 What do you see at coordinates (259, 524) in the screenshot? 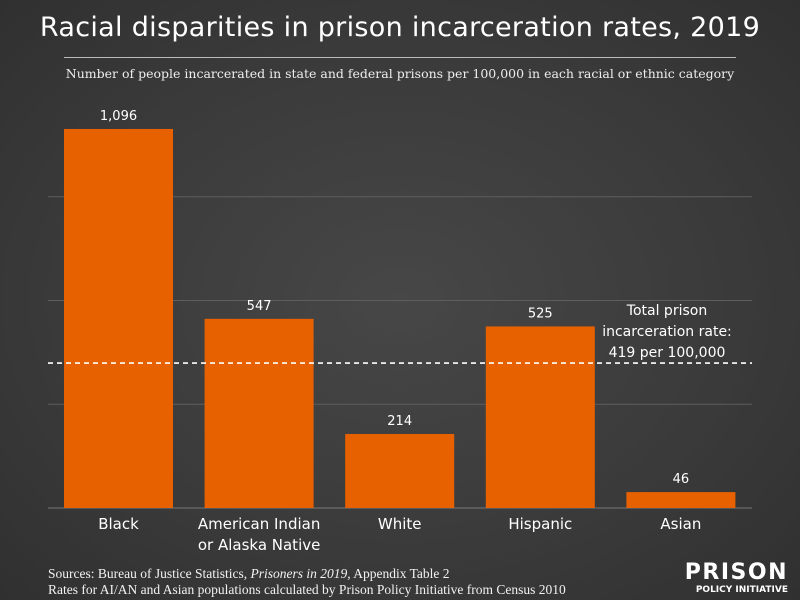
I see `category-label: American Indian` at bounding box center [259, 524].